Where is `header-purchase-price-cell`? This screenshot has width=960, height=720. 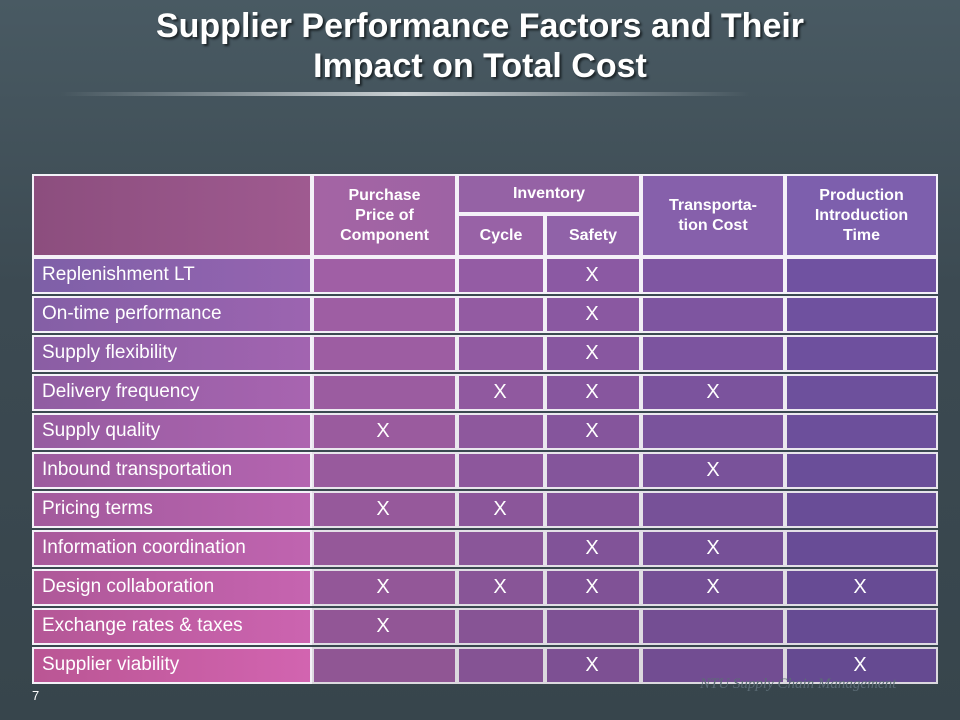
header-purchase-price-cell is located at coordinates (384, 215).